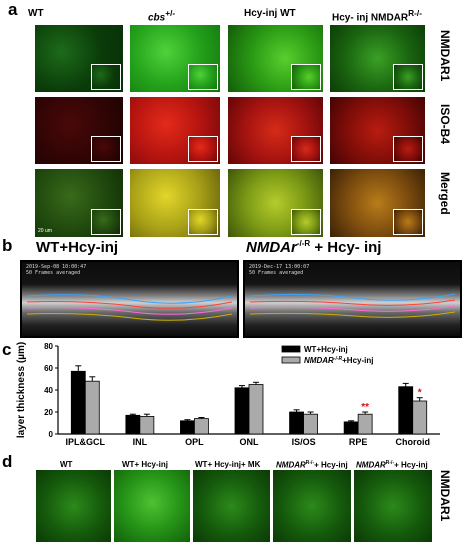 This screenshot has width=465, height=550. Describe the element at coordinates (79, 130) in the screenshot. I see `micrograph-wt-isob4` at that location.